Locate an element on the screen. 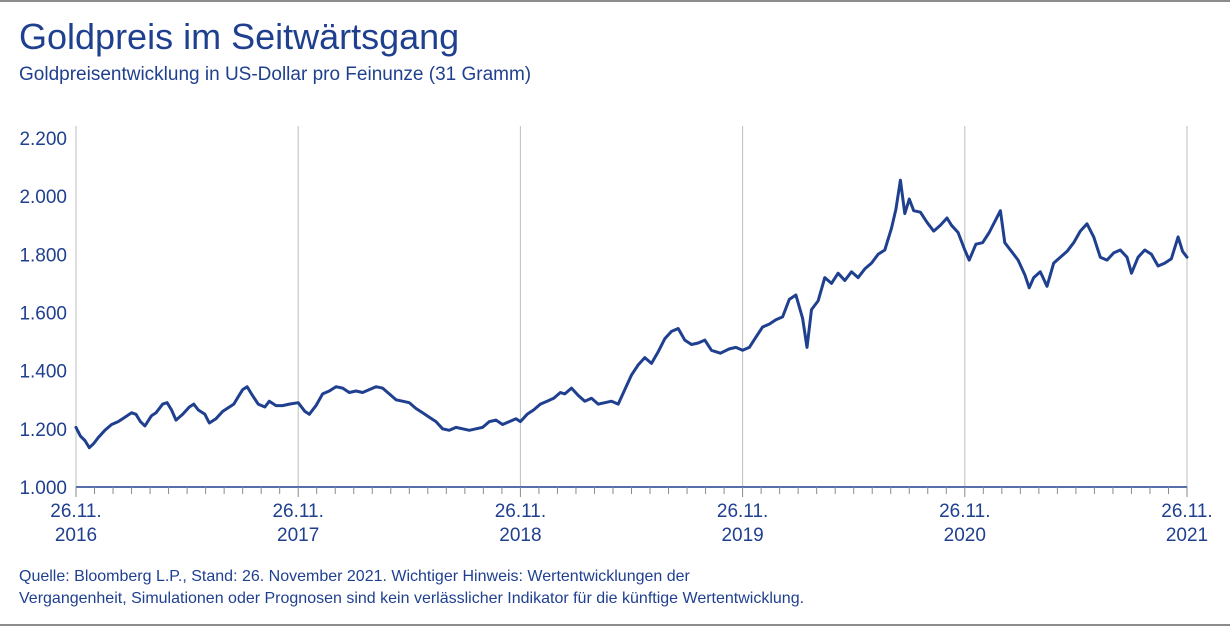  y-tick-label: 1.400 is located at coordinates (43, 372).